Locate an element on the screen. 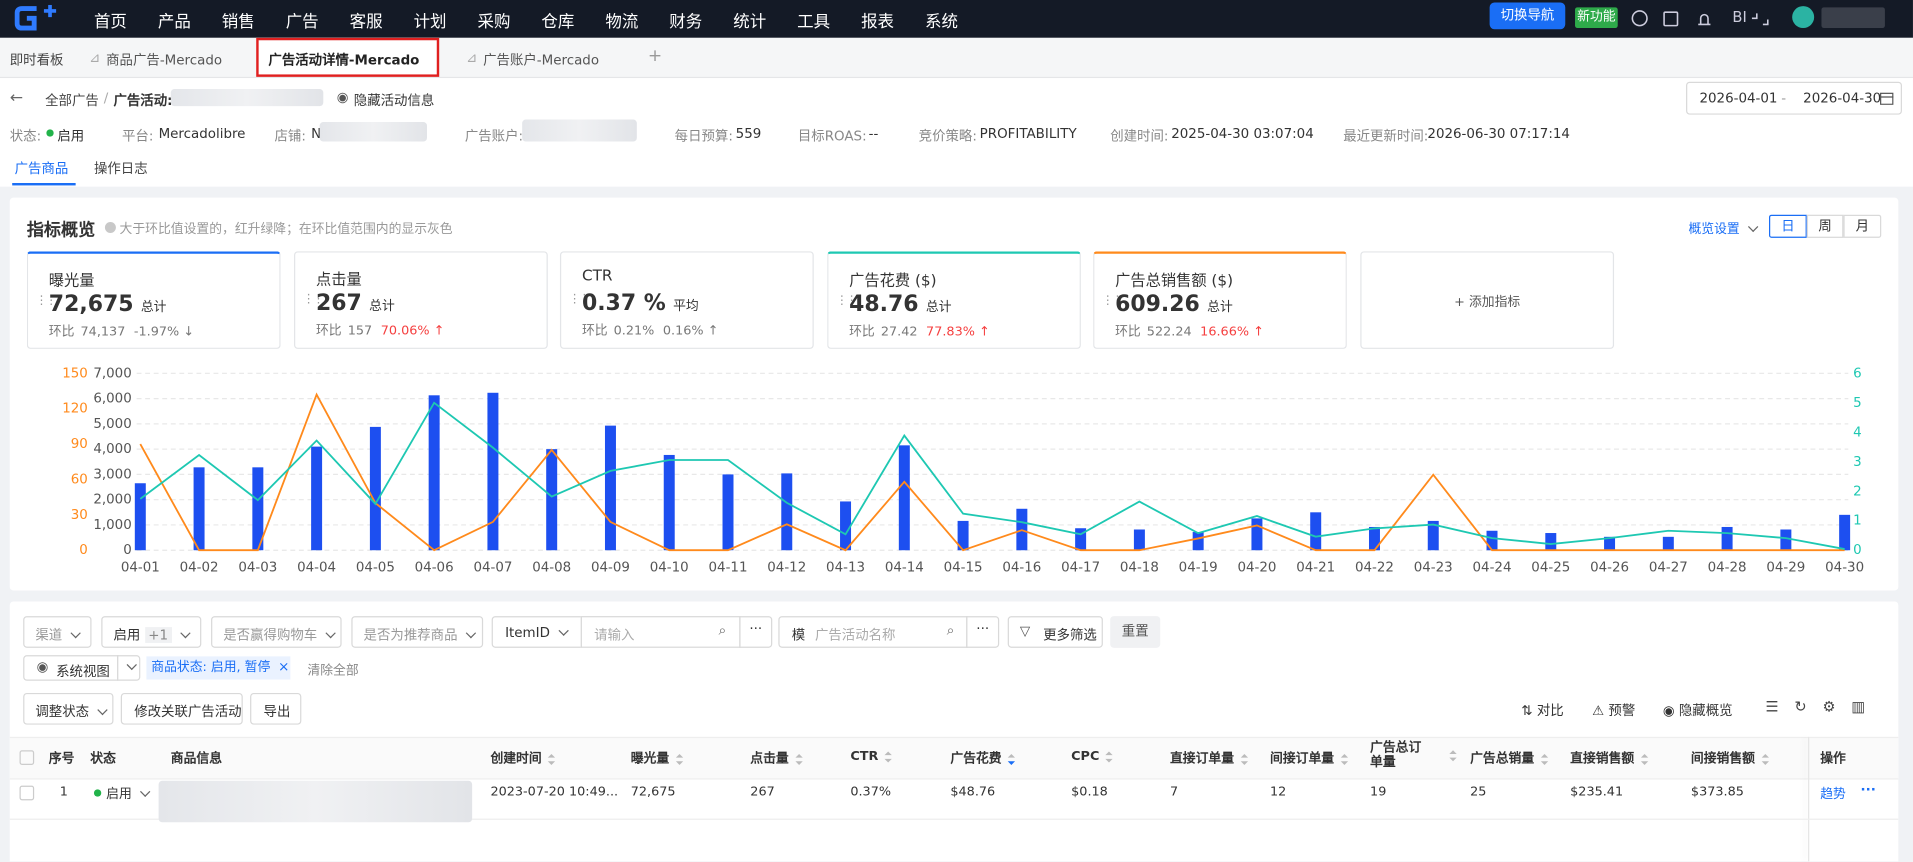 The height and width of the screenshot is (862, 1913). reset-button: 重置 is located at coordinates (1135, 632).